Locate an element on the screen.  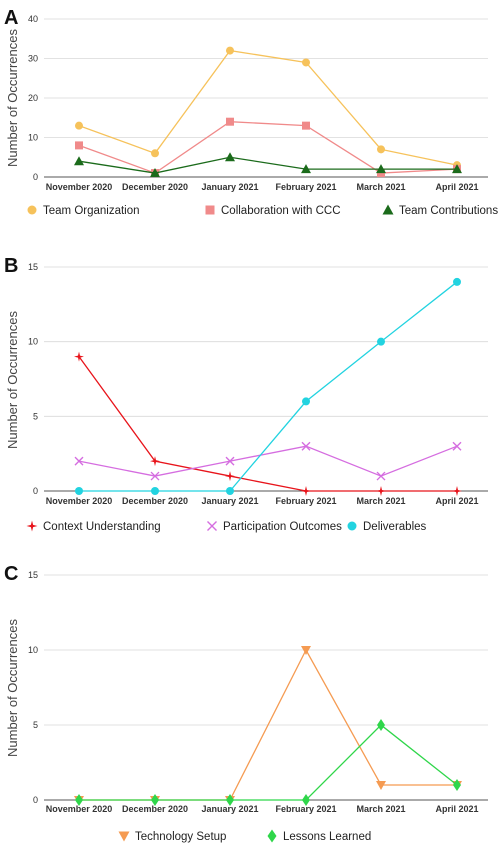
legend-item: Lessons Learned is located at coordinates (319, 836).